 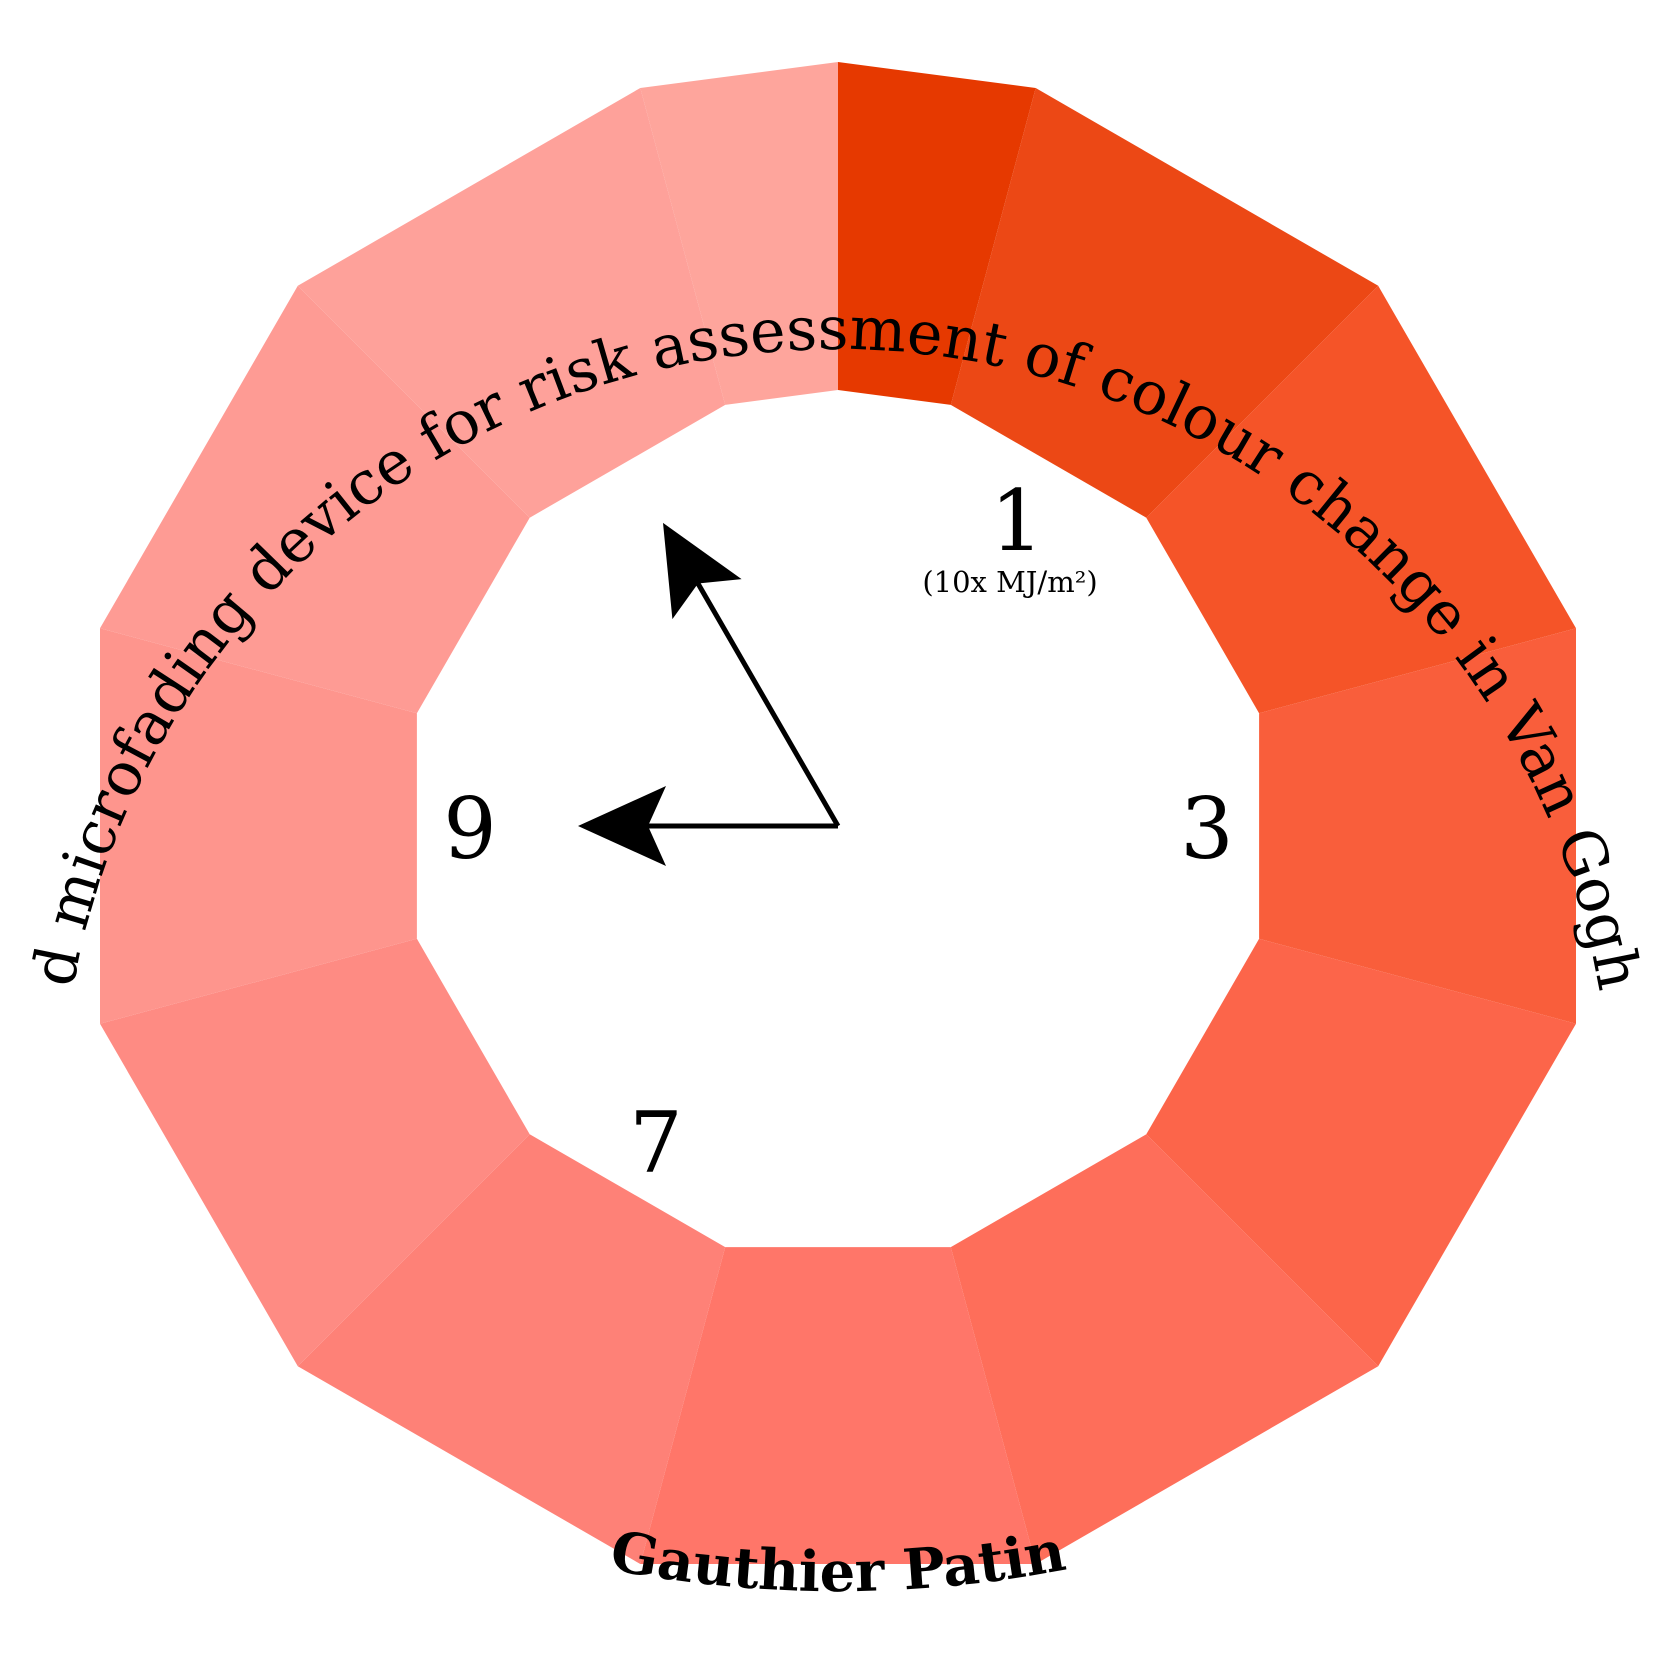 I want to click on hour-label-3: 3, so click(x=1206, y=829).